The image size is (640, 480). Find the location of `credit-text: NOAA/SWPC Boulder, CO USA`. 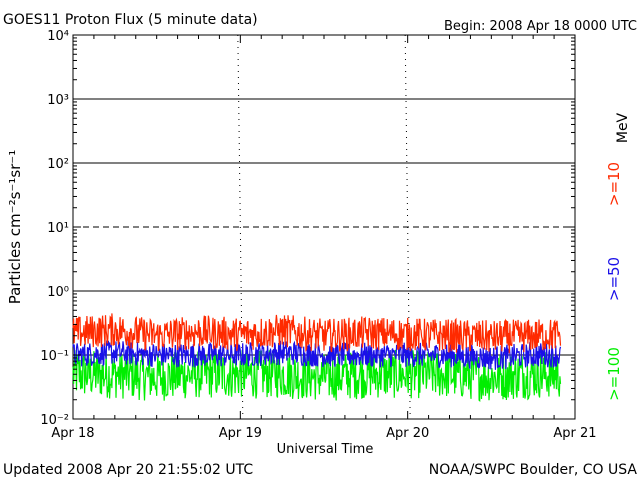

credit-text: NOAA/SWPC Boulder, CO USA is located at coordinates (533, 470).